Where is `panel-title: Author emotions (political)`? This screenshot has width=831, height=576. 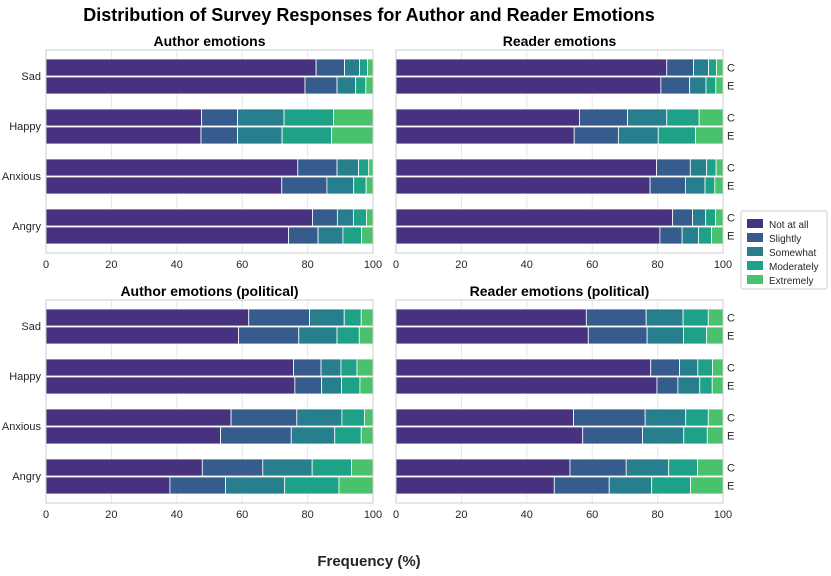
panel-title: Author emotions (political) is located at coordinates (209, 291).